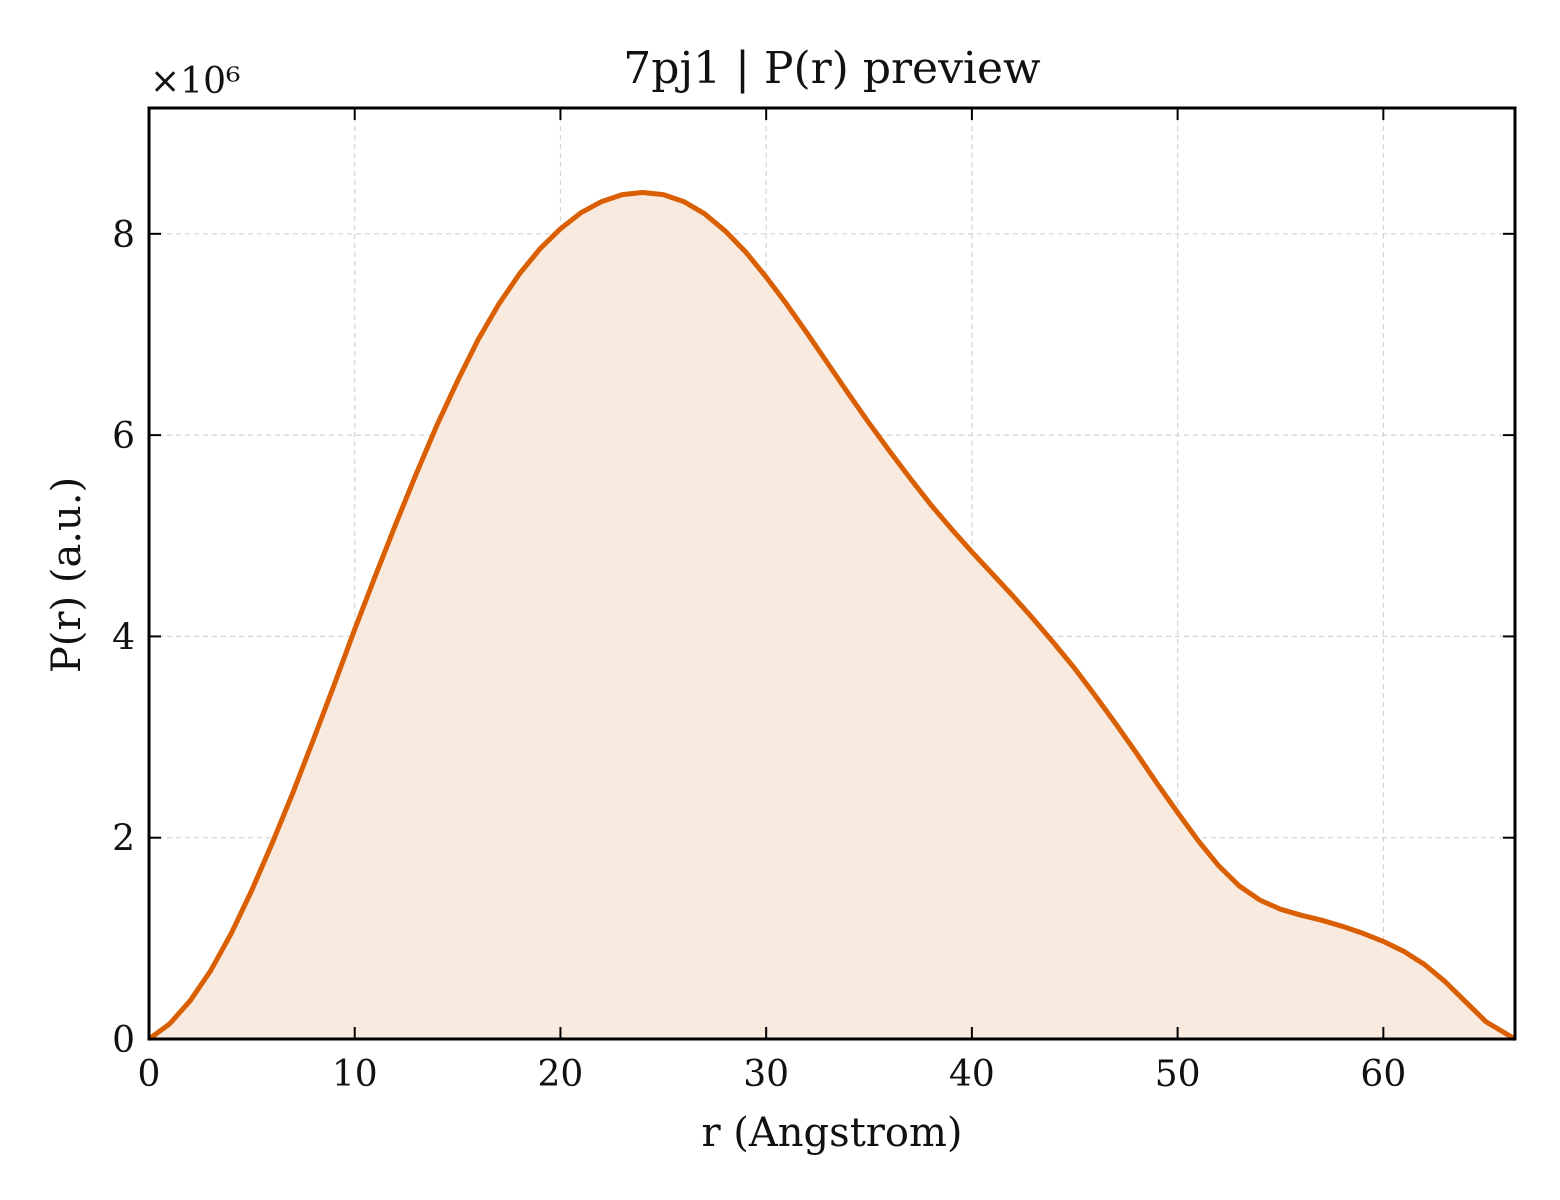 This screenshot has height=1200, width=1560. Describe the element at coordinates (561, 1074) in the screenshot. I see `x-tick-label: 20` at that location.